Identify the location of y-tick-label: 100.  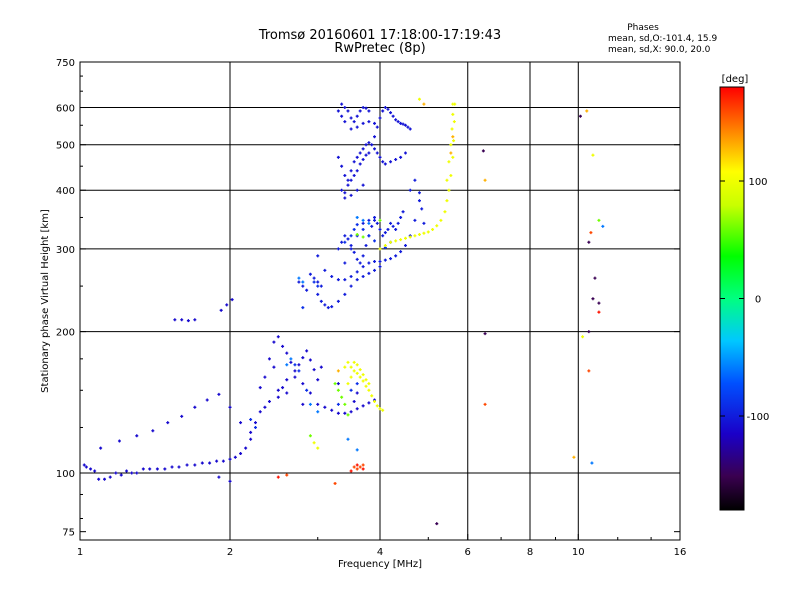
(65, 474).